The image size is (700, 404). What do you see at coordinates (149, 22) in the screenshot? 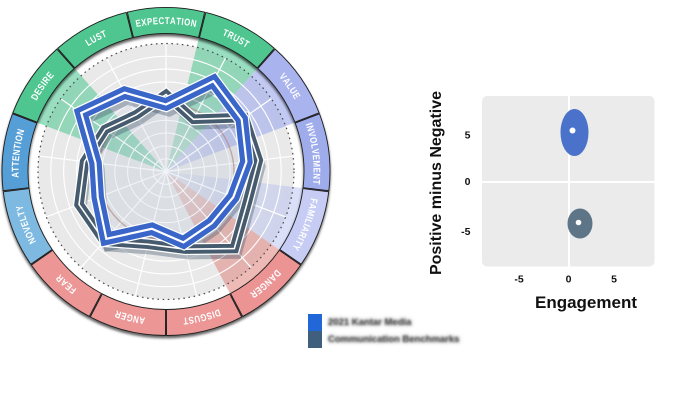
I see `svg-text: P` at bounding box center [149, 22].